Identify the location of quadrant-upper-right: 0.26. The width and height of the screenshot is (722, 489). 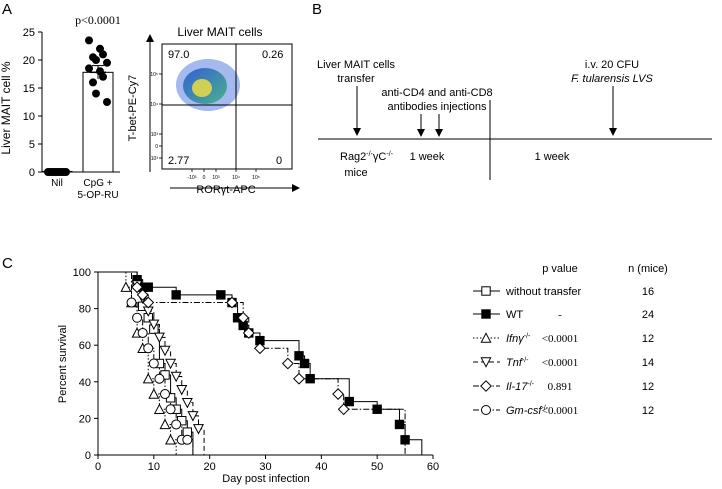
(272, 55).